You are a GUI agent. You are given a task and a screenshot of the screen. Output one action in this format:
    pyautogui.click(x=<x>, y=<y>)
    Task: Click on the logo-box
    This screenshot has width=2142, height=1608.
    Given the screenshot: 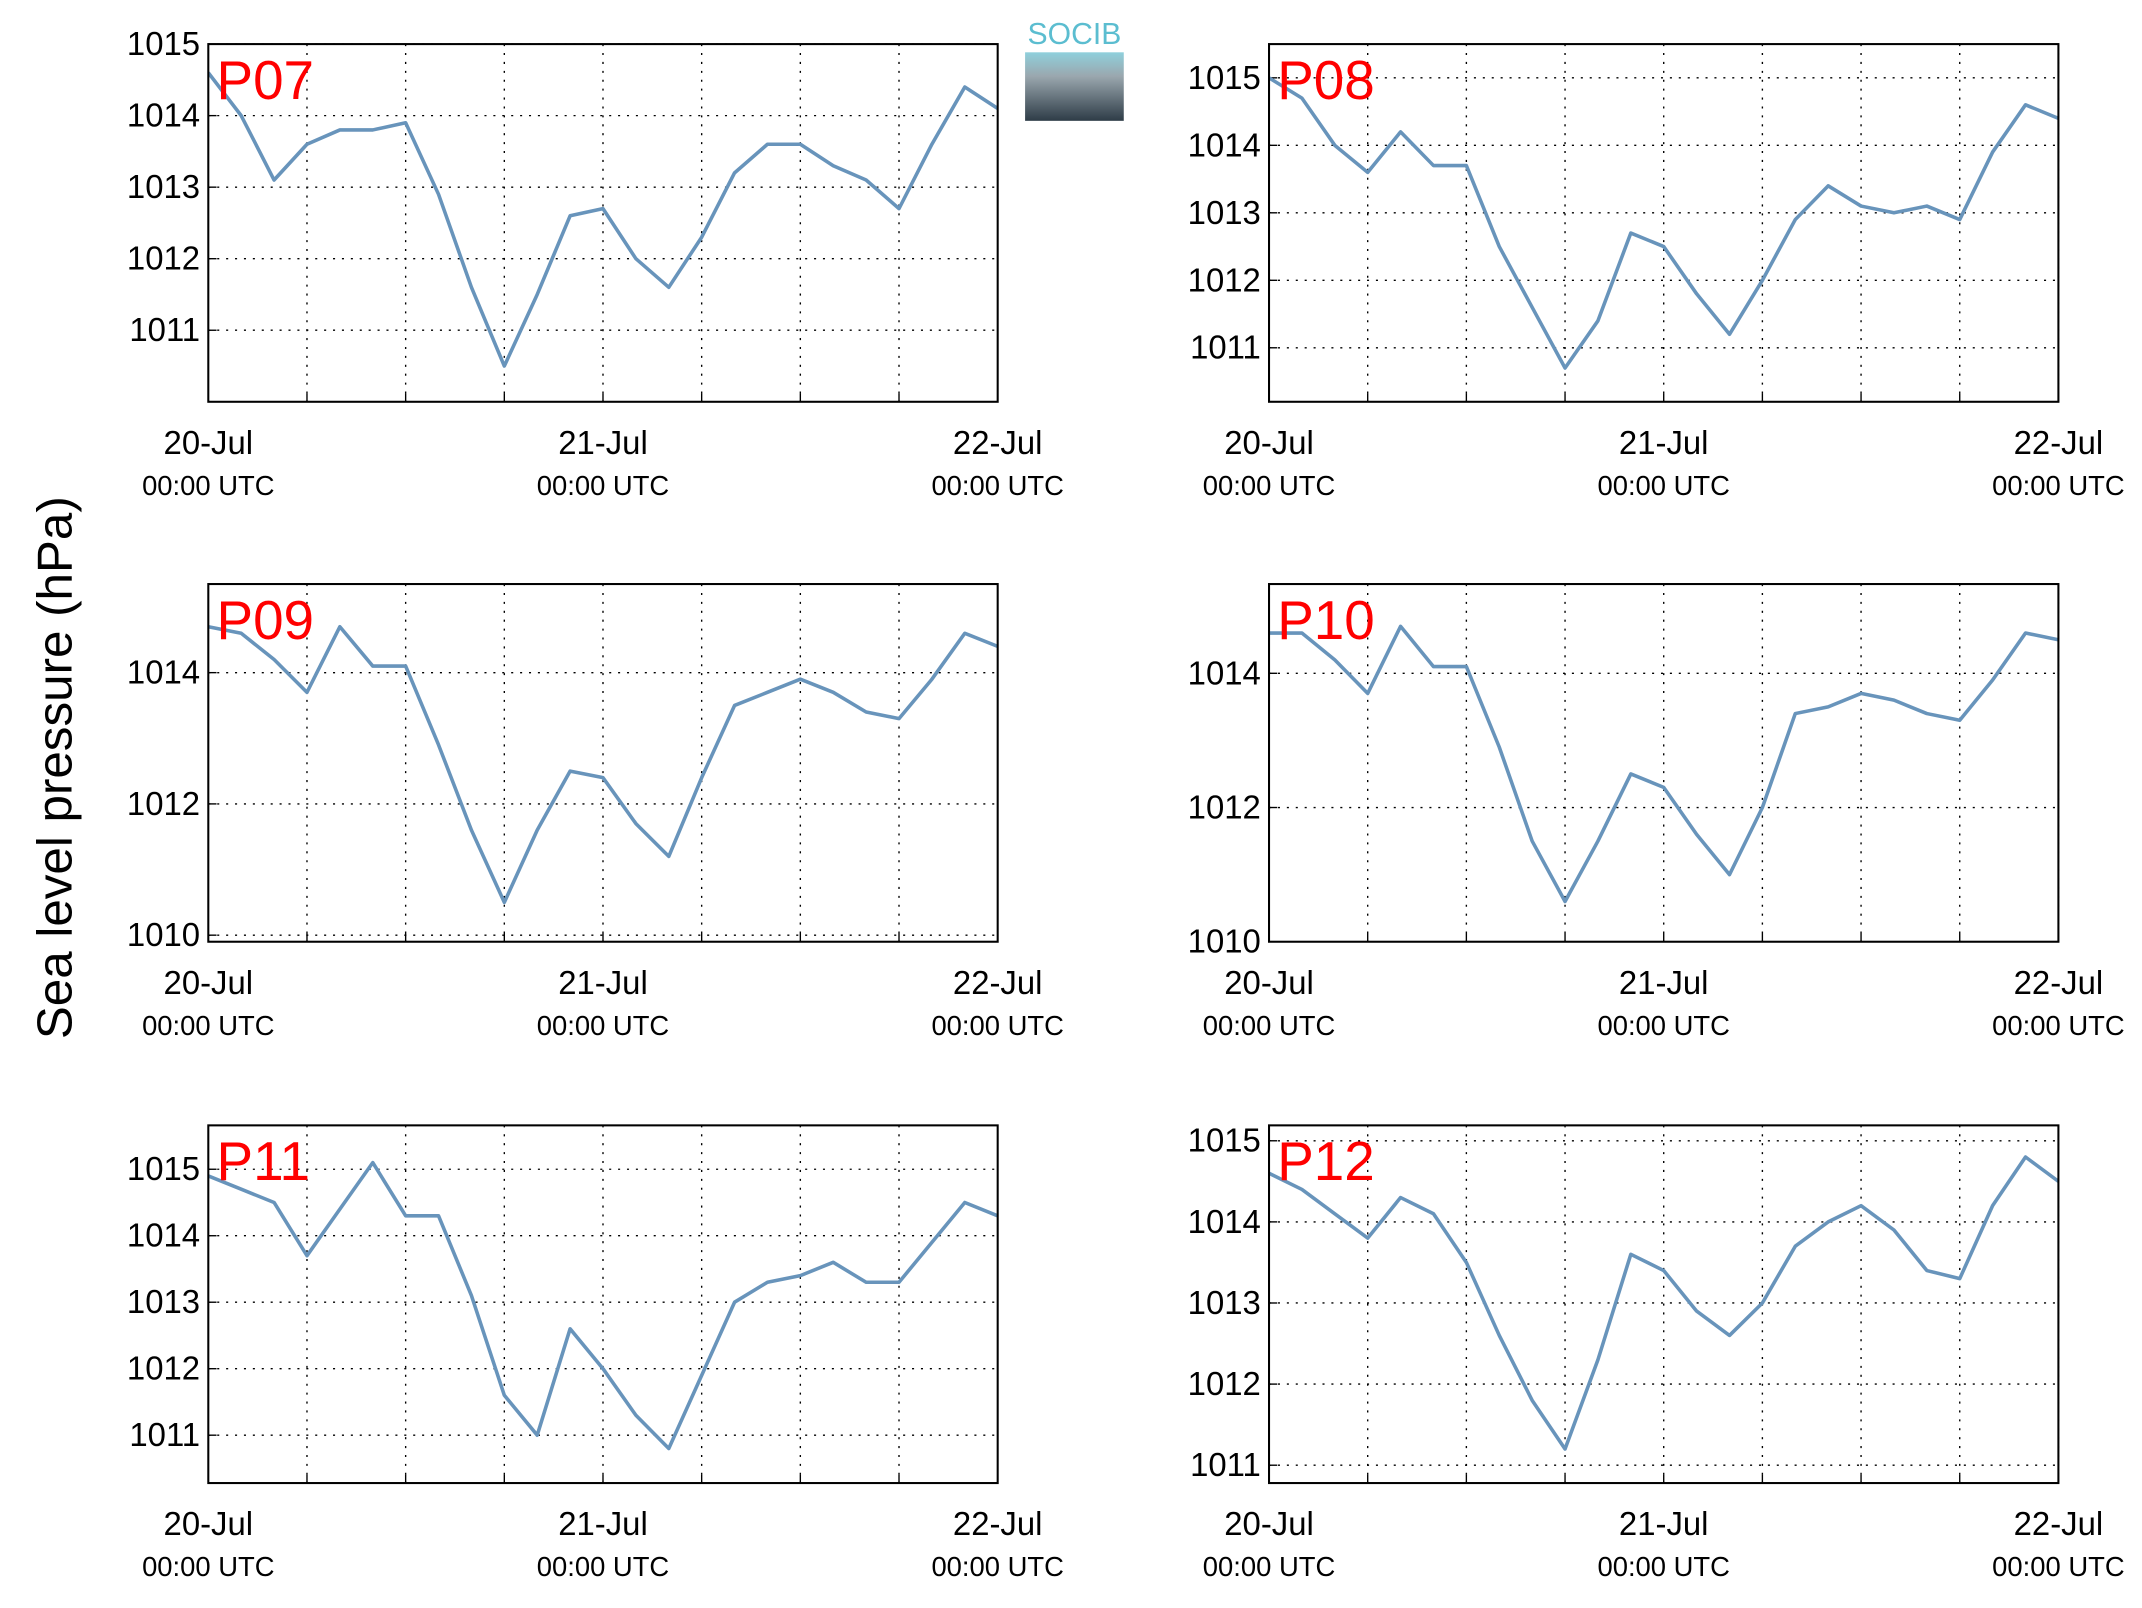 What is the action you would take?
    pyautogui.click(x=1074, y=86)
    